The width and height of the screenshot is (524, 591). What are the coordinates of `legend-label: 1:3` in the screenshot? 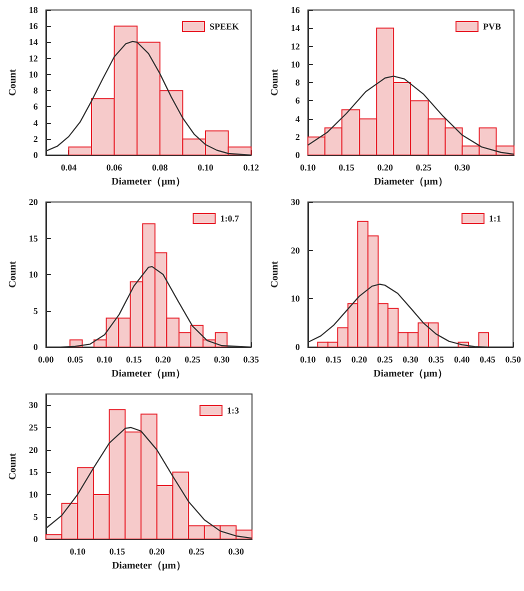 It's located at (233, 411).